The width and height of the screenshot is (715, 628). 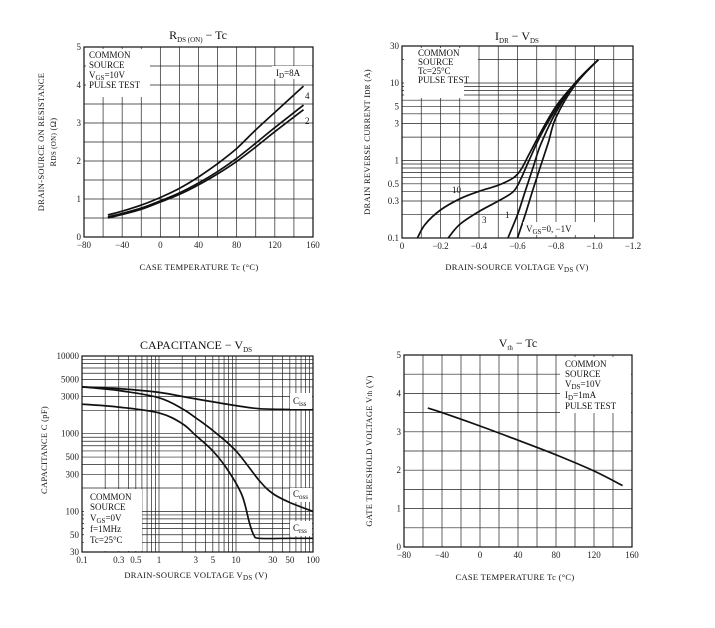 What do you see at coordinates (583, 385) in the screenshot?
I see `condition-vds: VDS=10V` at bounding box center [583, 385].